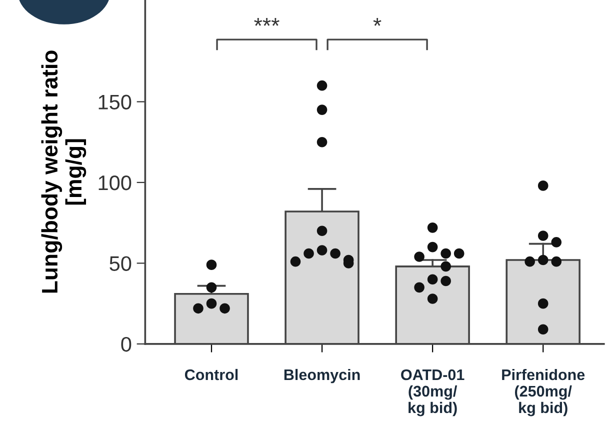 The image size is (610, 431). I want to click on x-tick-label: Bleomycin, so click(322, 376).